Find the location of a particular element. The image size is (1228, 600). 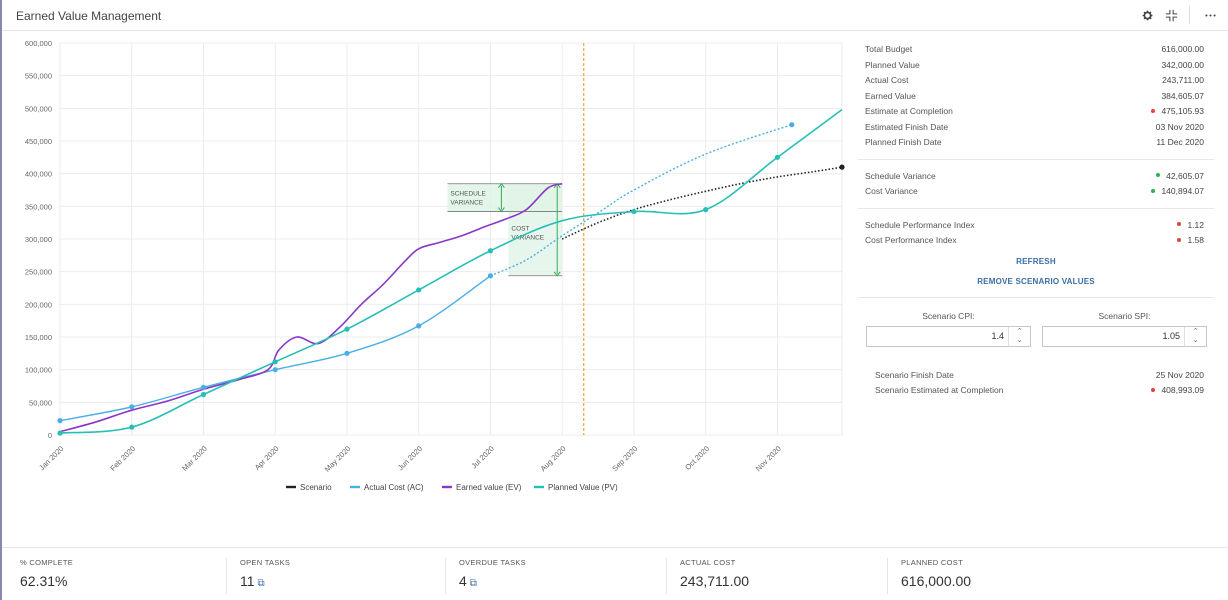

x-tick-label: Jul 2020 is located at coordinates (482, 457).